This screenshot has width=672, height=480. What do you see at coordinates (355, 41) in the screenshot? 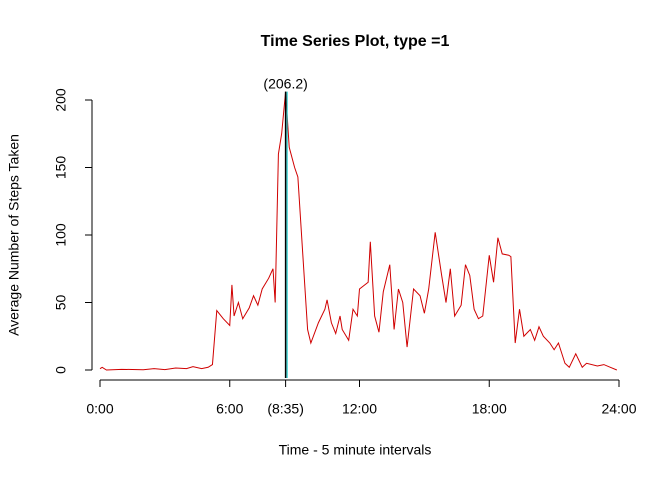
I see `chart-title: Time Series Plot, type =1` at bounding box center [355, 41].